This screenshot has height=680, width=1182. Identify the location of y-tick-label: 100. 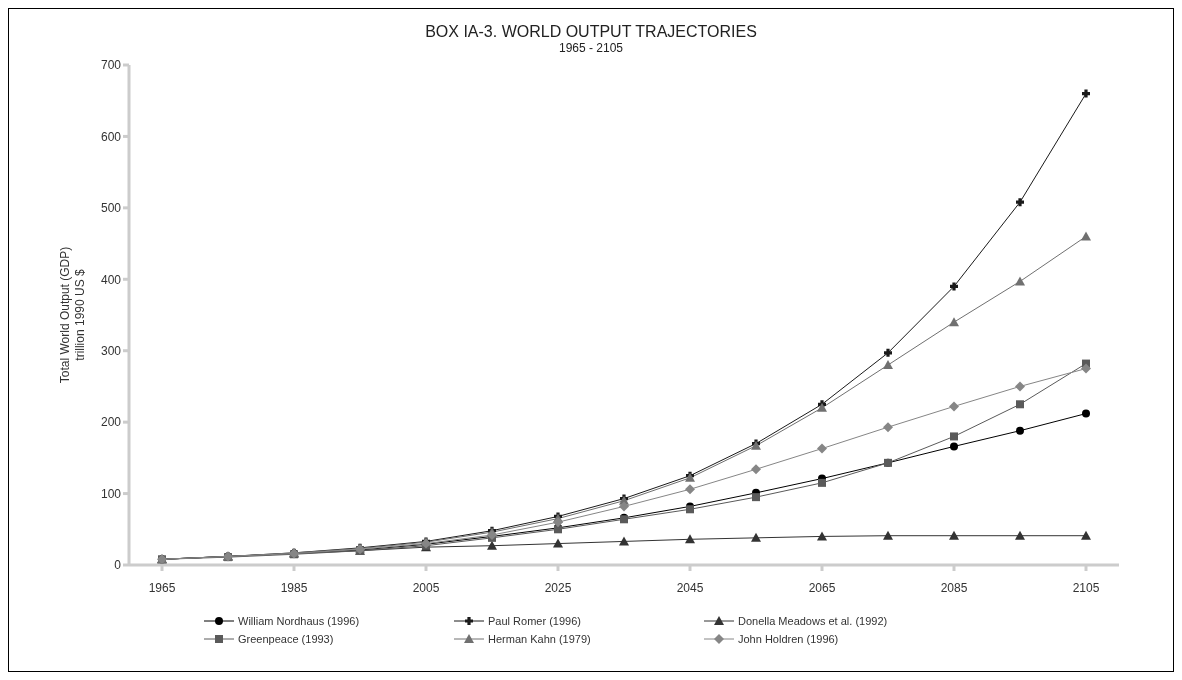
(111, 493).